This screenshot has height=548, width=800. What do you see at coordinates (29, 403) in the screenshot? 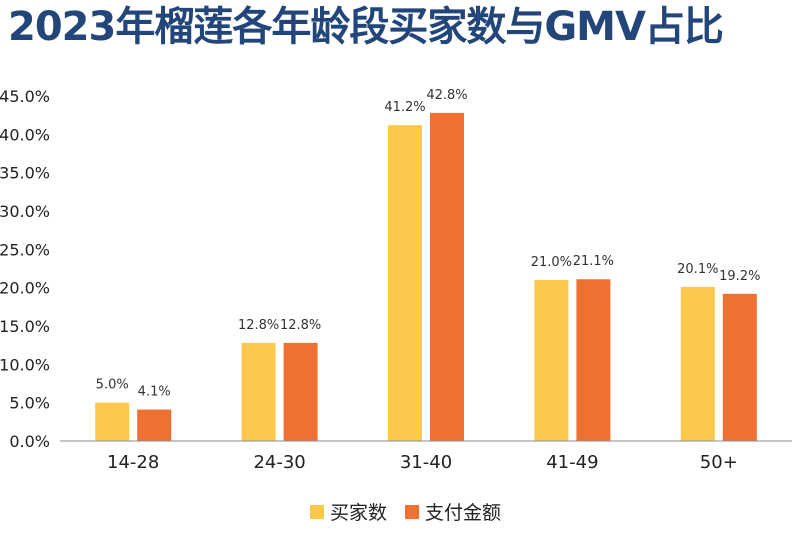
I see `y-tick-label: 5.0%` at bounding box center [29, 403].